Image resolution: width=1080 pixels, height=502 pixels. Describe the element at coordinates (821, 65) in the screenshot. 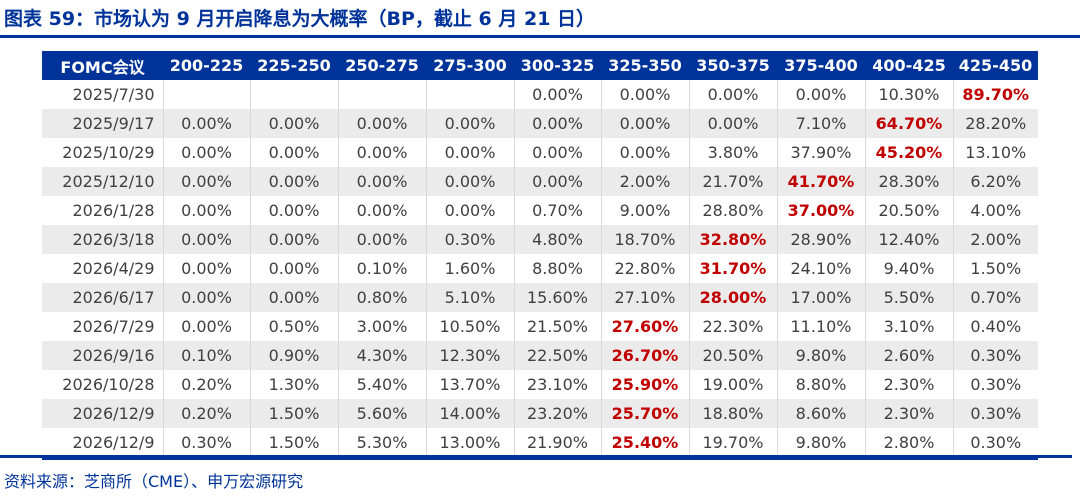

I see `header-rate-range: 375-400` at that location.